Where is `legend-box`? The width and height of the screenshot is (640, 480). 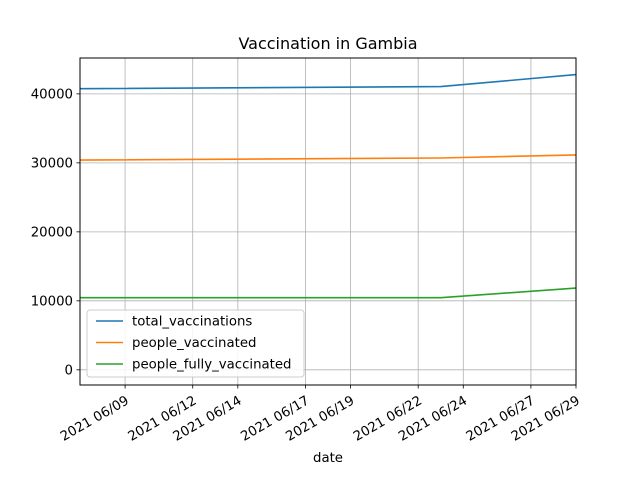
legend-box is located at coordinates (195, 343).